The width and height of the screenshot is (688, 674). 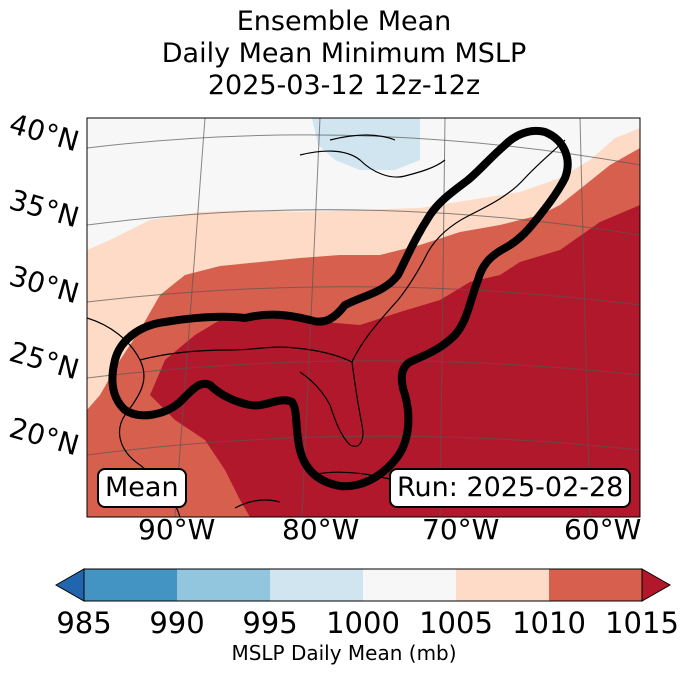 I want to click on colorbar-under-arrow, so click(x=69, y=585).